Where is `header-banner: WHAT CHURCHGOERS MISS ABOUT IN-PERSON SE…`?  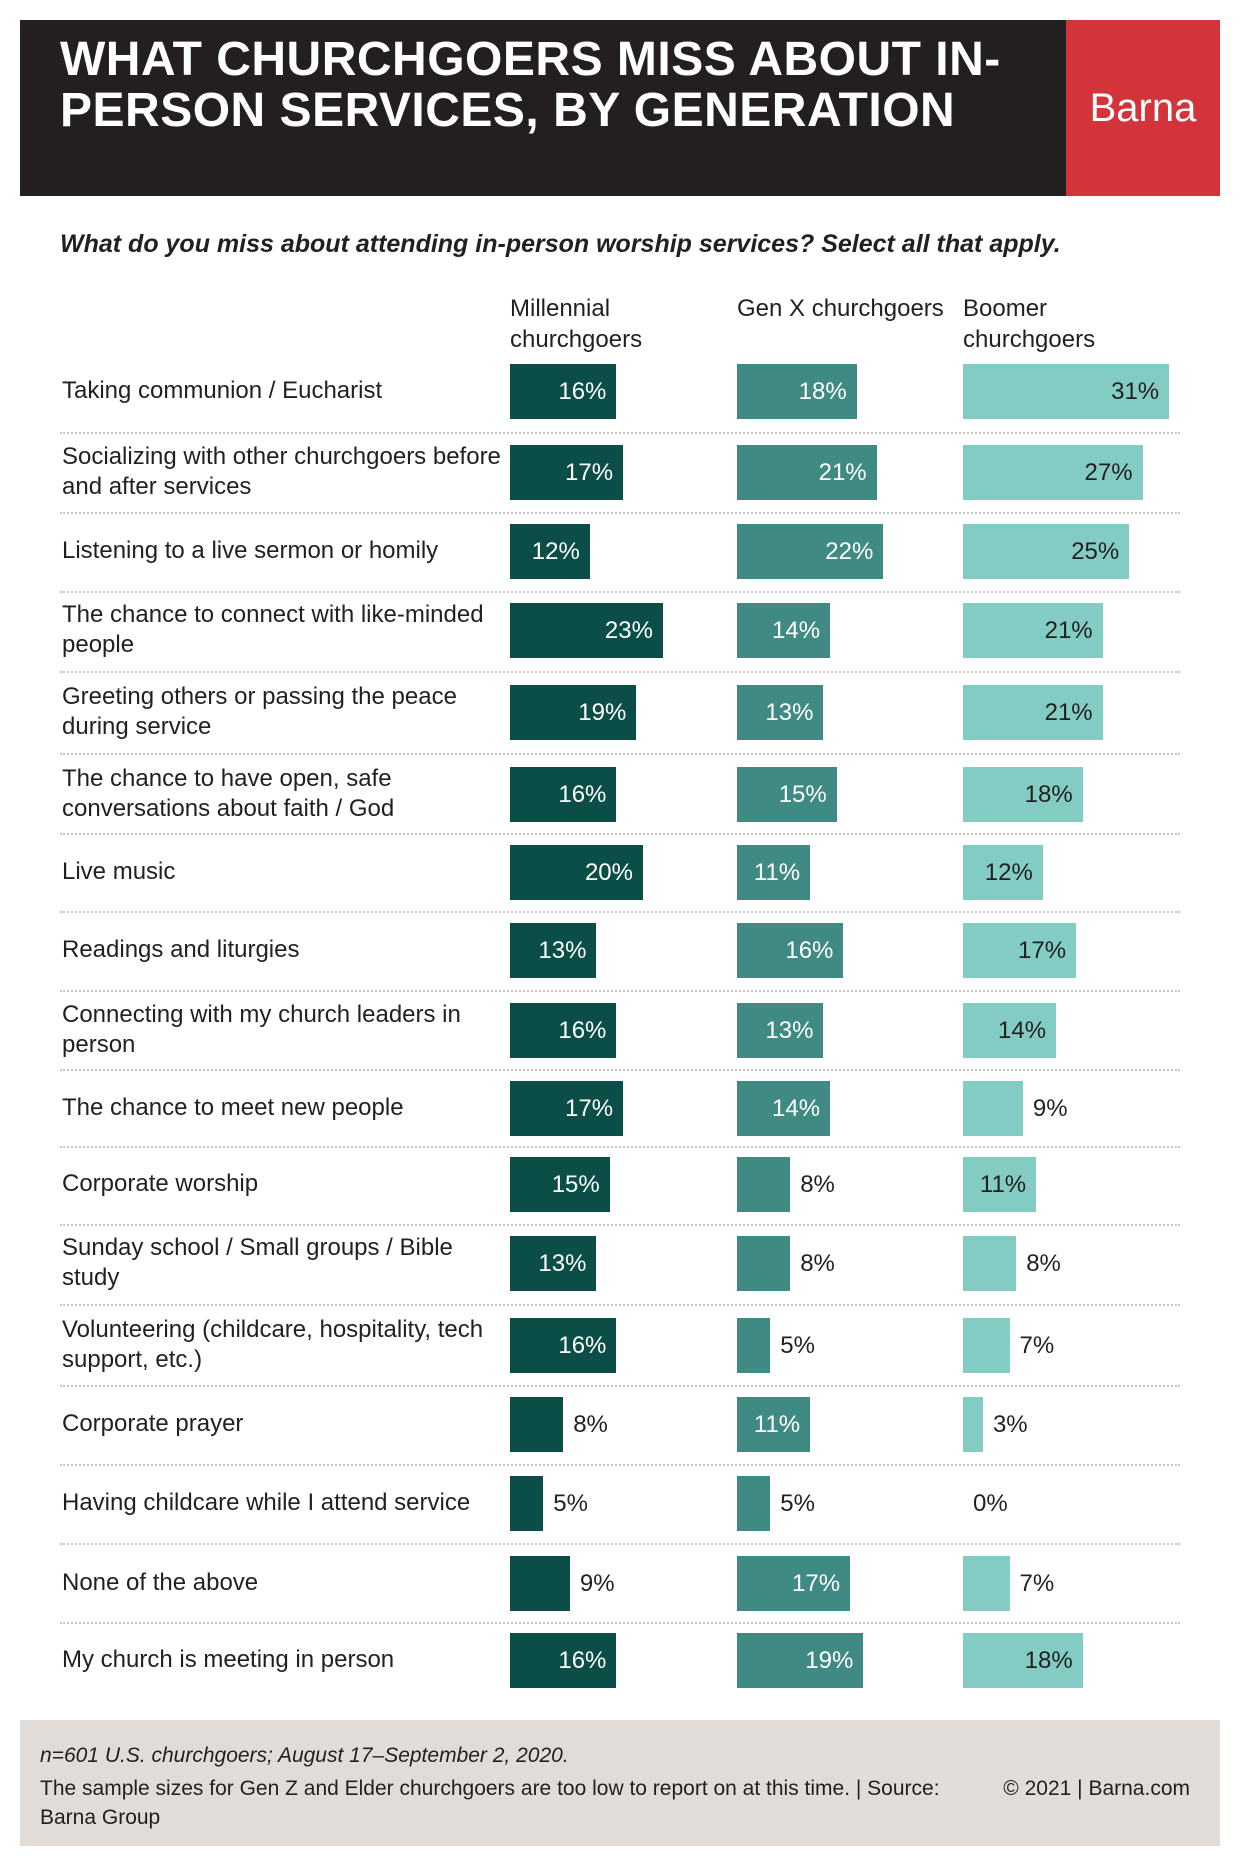 header-banner: WHAT CHURCHGOERS MISS ABOUT IN-PERSON SE… is located at coordinates (620, 108).